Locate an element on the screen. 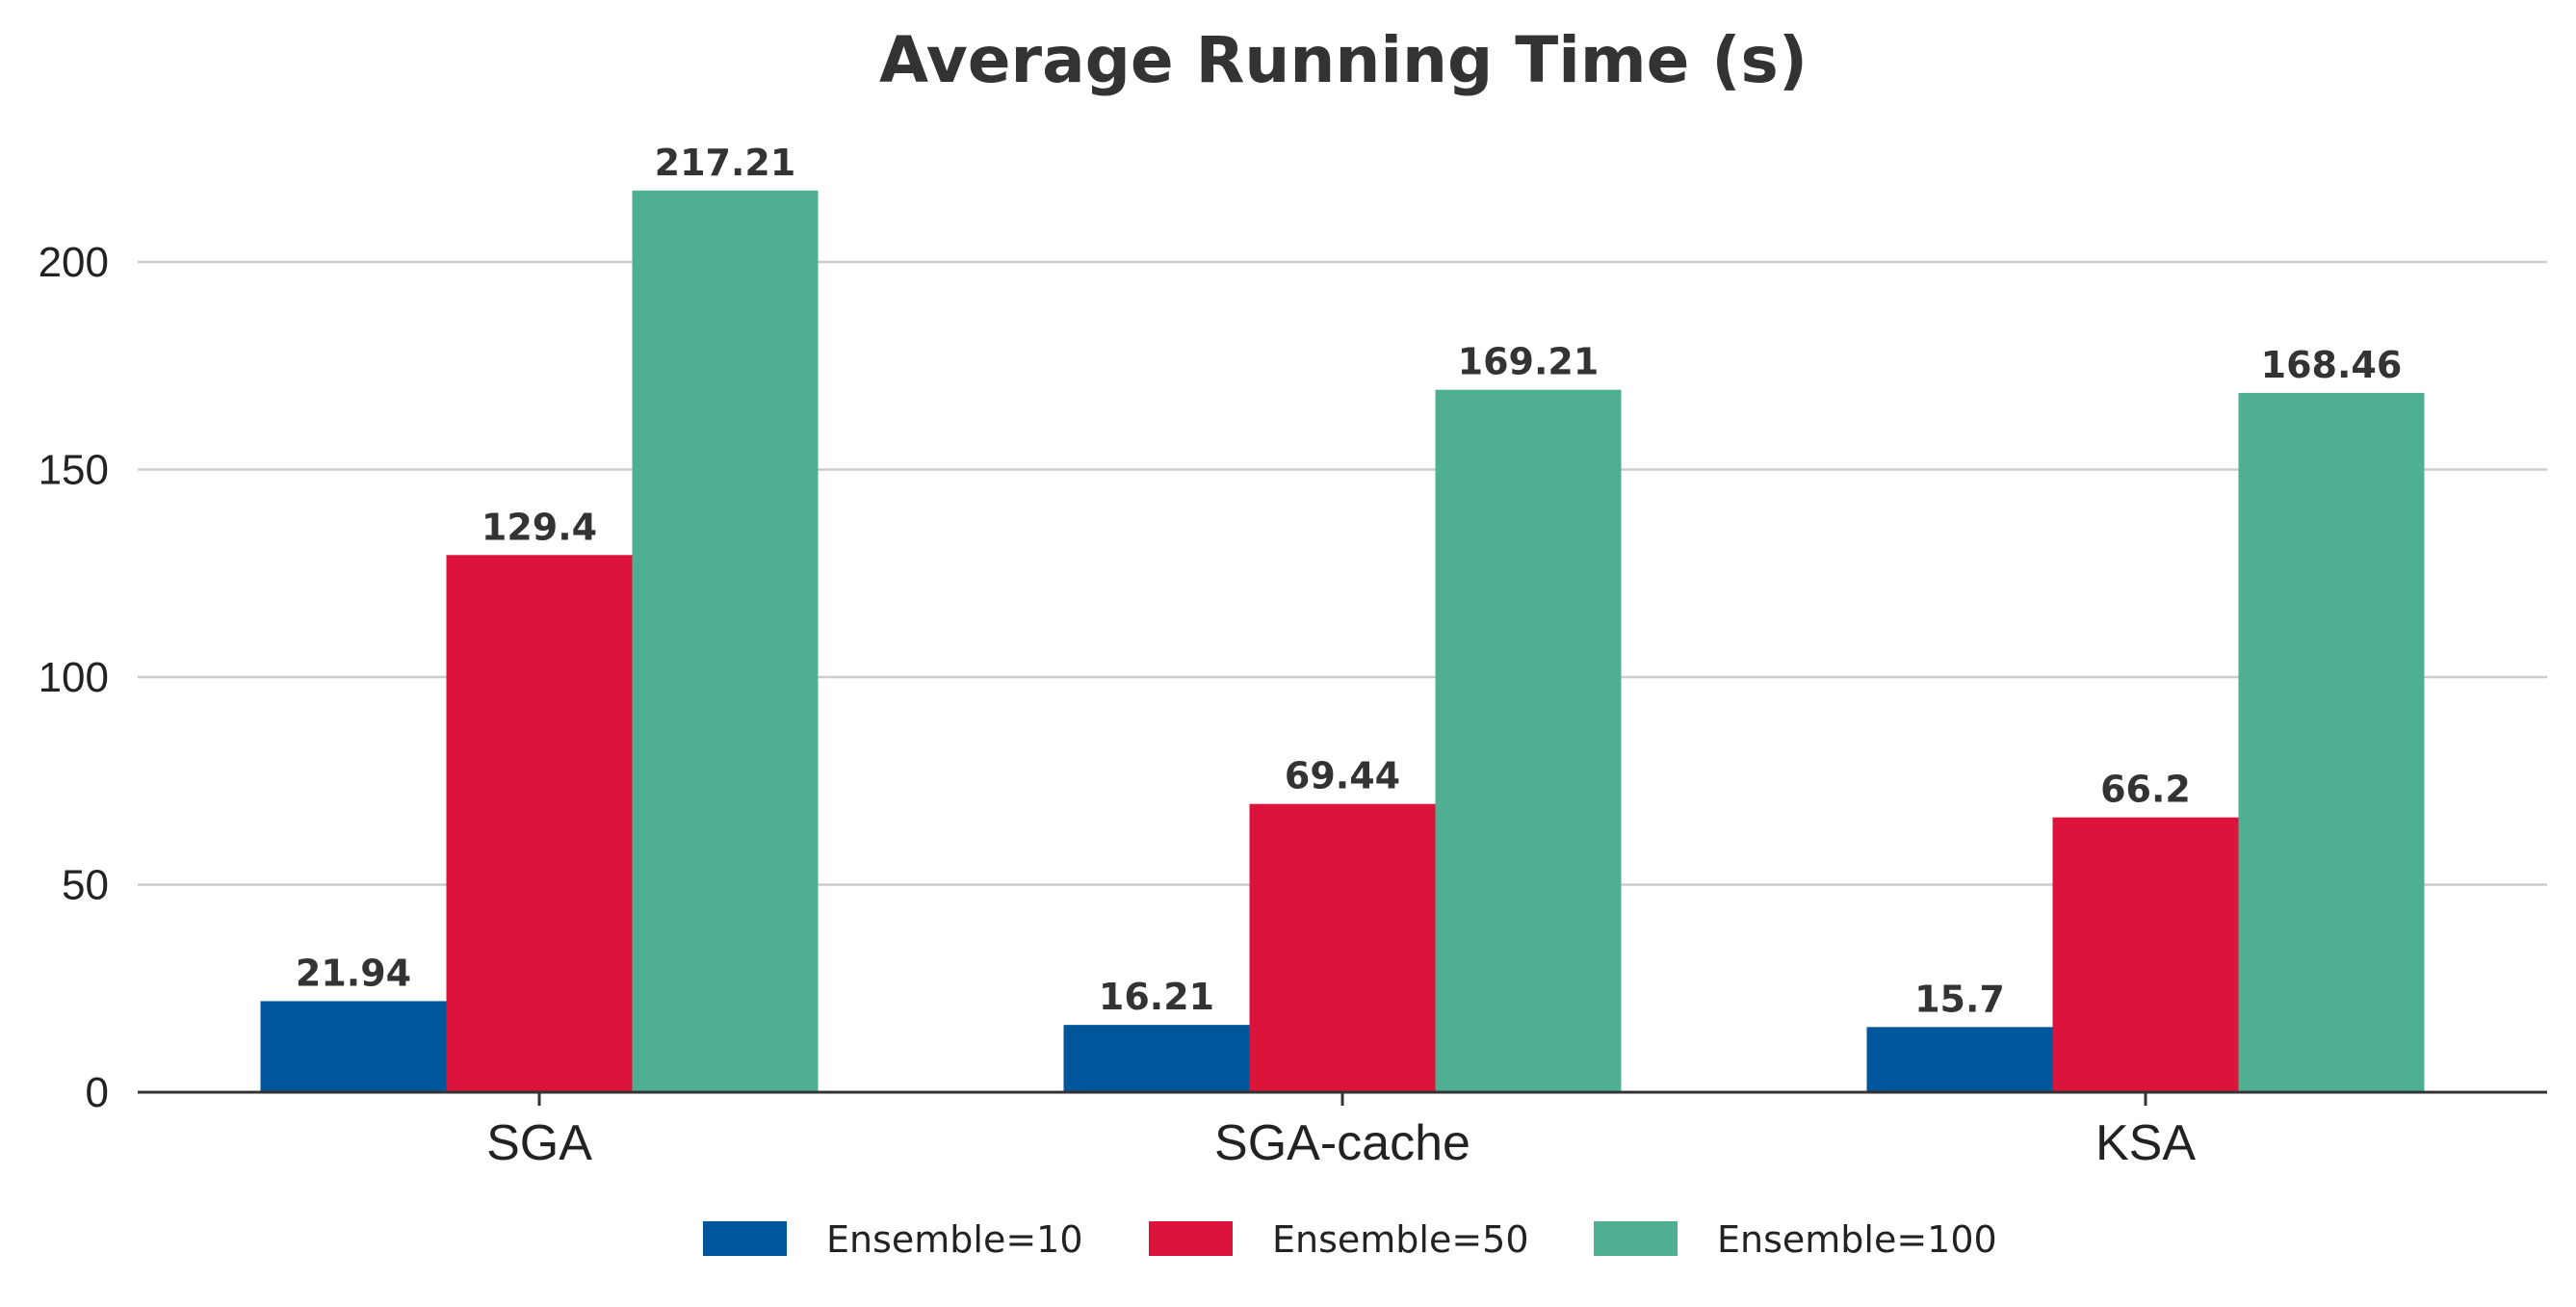 This screenshot has width=2576, height=1307. y-tick-label: 50 is located at coordinates (85, 885).